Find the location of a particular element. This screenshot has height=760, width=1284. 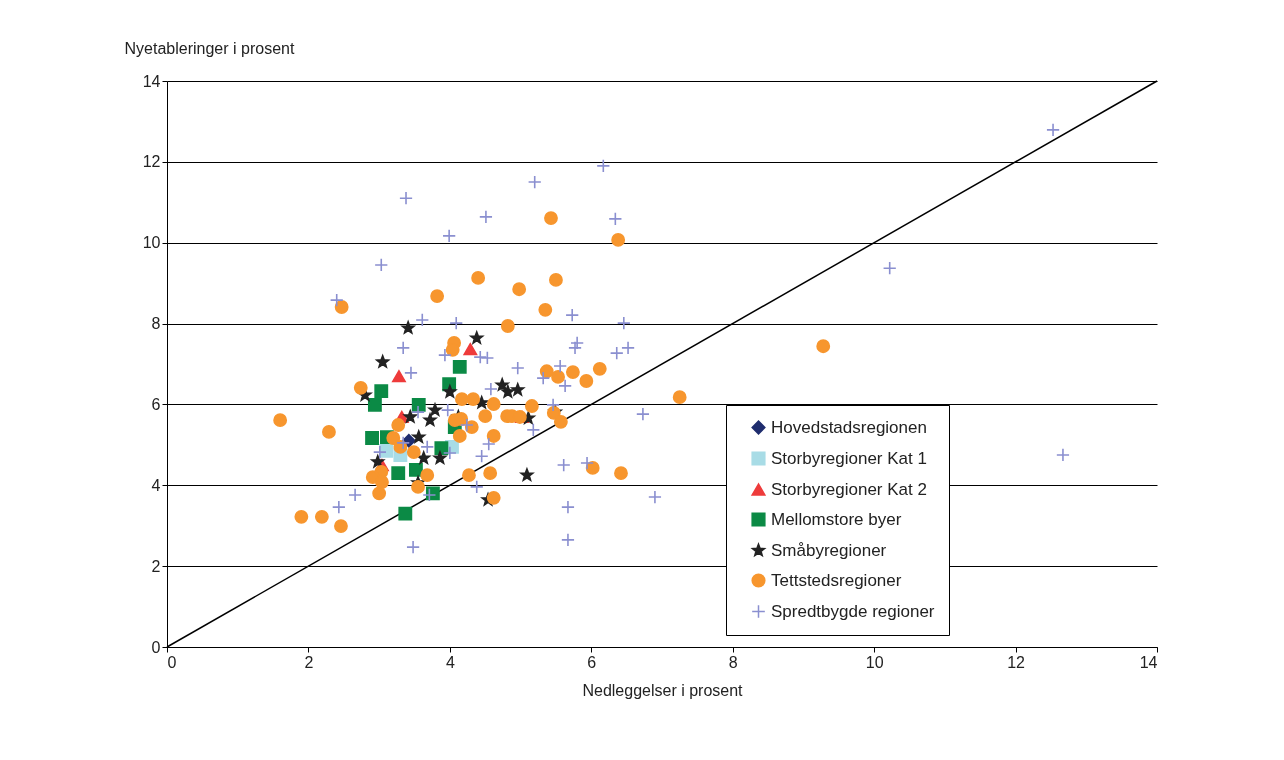

y-tick-label: 0 is located at coordinates (156, 647).